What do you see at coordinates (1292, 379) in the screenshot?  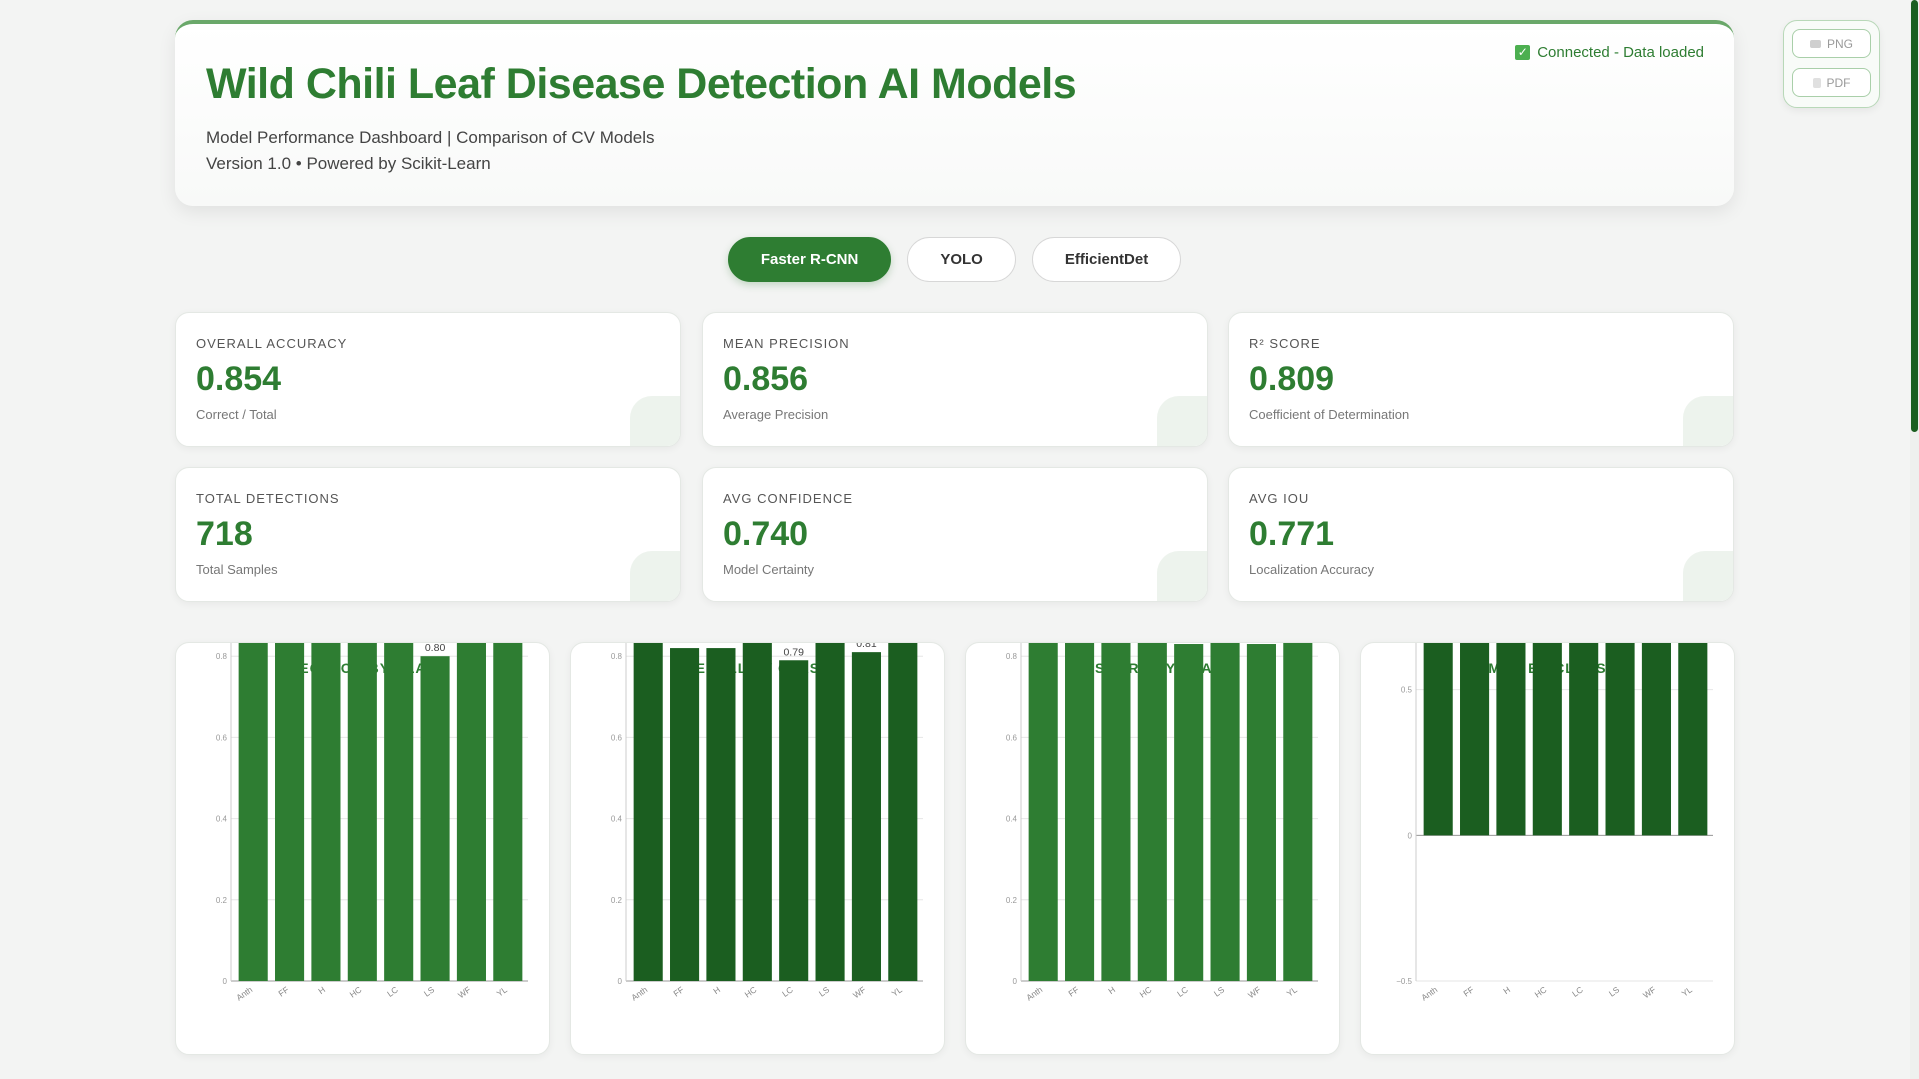 I see `metric-value: 0.809` at bounding box center [1292, 379].